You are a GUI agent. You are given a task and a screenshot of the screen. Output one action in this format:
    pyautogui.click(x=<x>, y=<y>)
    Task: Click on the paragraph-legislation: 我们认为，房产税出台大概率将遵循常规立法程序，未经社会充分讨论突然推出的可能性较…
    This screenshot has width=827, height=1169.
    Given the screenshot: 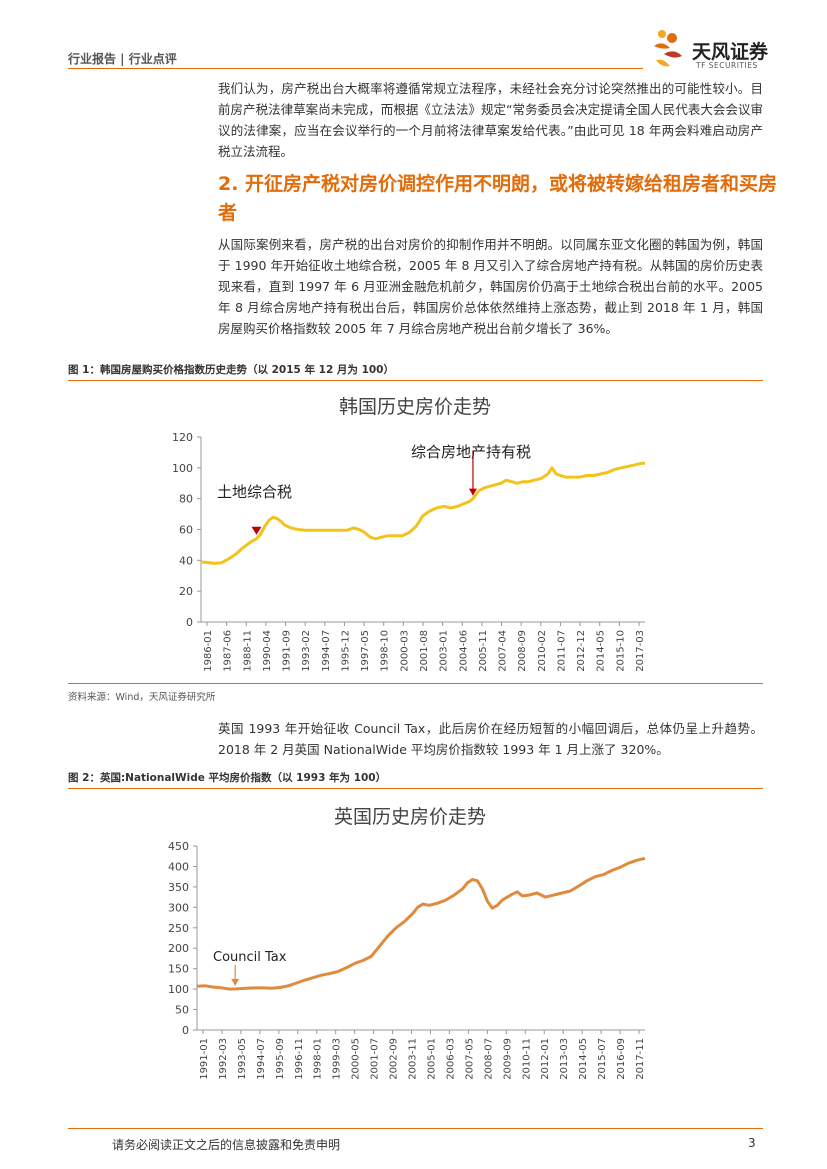 What is the action you would take?
    pyautogui.click(x=490, y=120)
    